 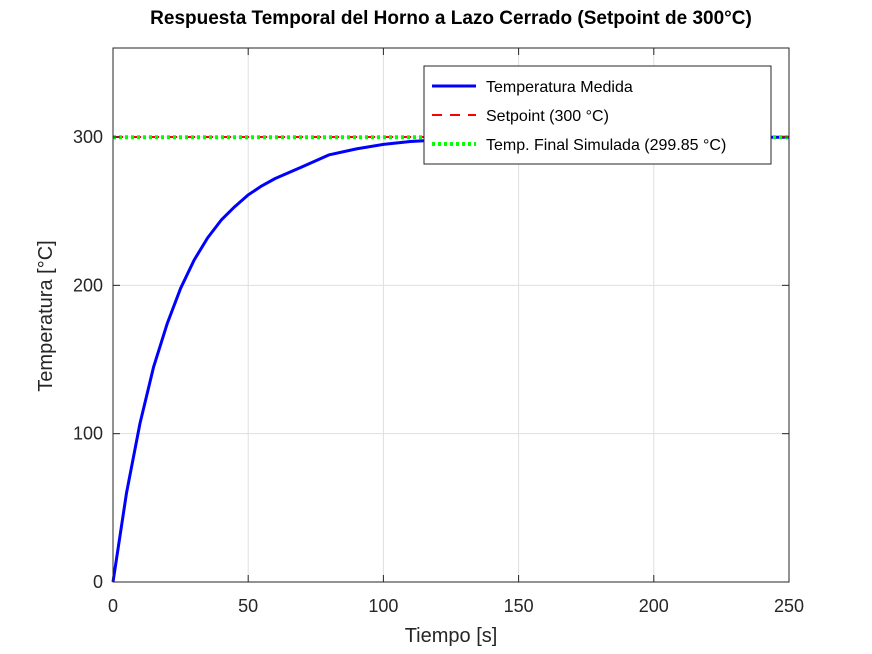 I want to click on x-tick-label: 200, so click(x=654, y=606).